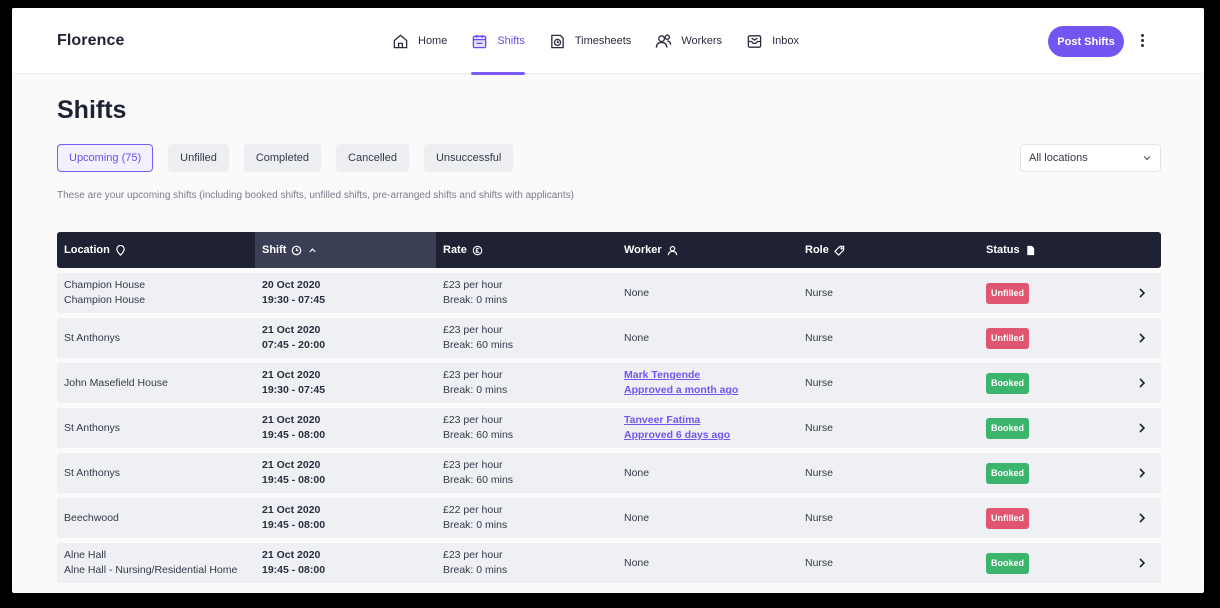  I want to click on sort-ascending-icon, so click(313, 249).